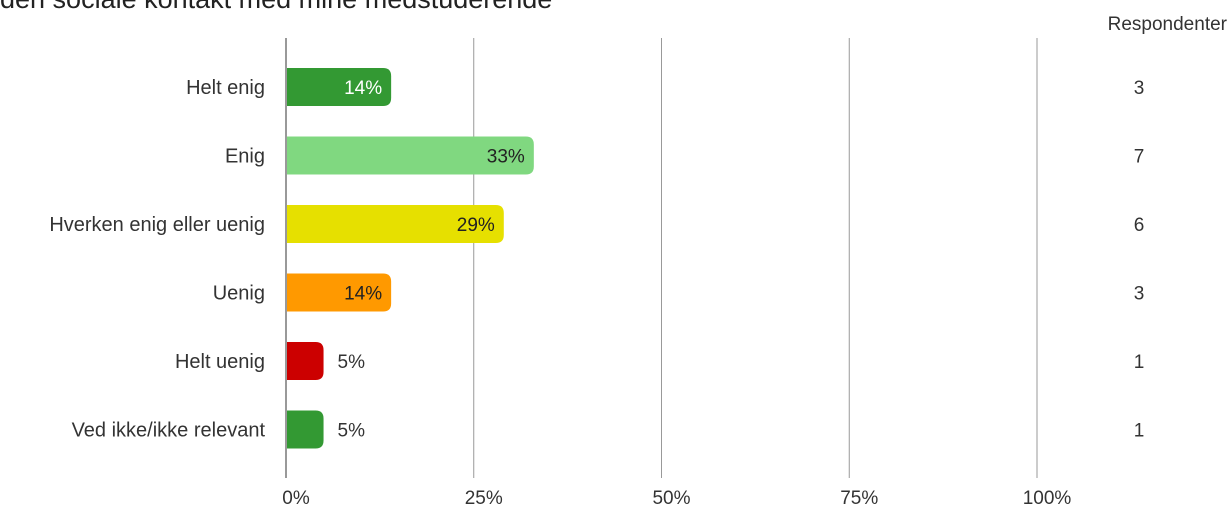  Describe the element at coordinates (506, 157) in the screenshot. I see `data-label: 33%` at that location.